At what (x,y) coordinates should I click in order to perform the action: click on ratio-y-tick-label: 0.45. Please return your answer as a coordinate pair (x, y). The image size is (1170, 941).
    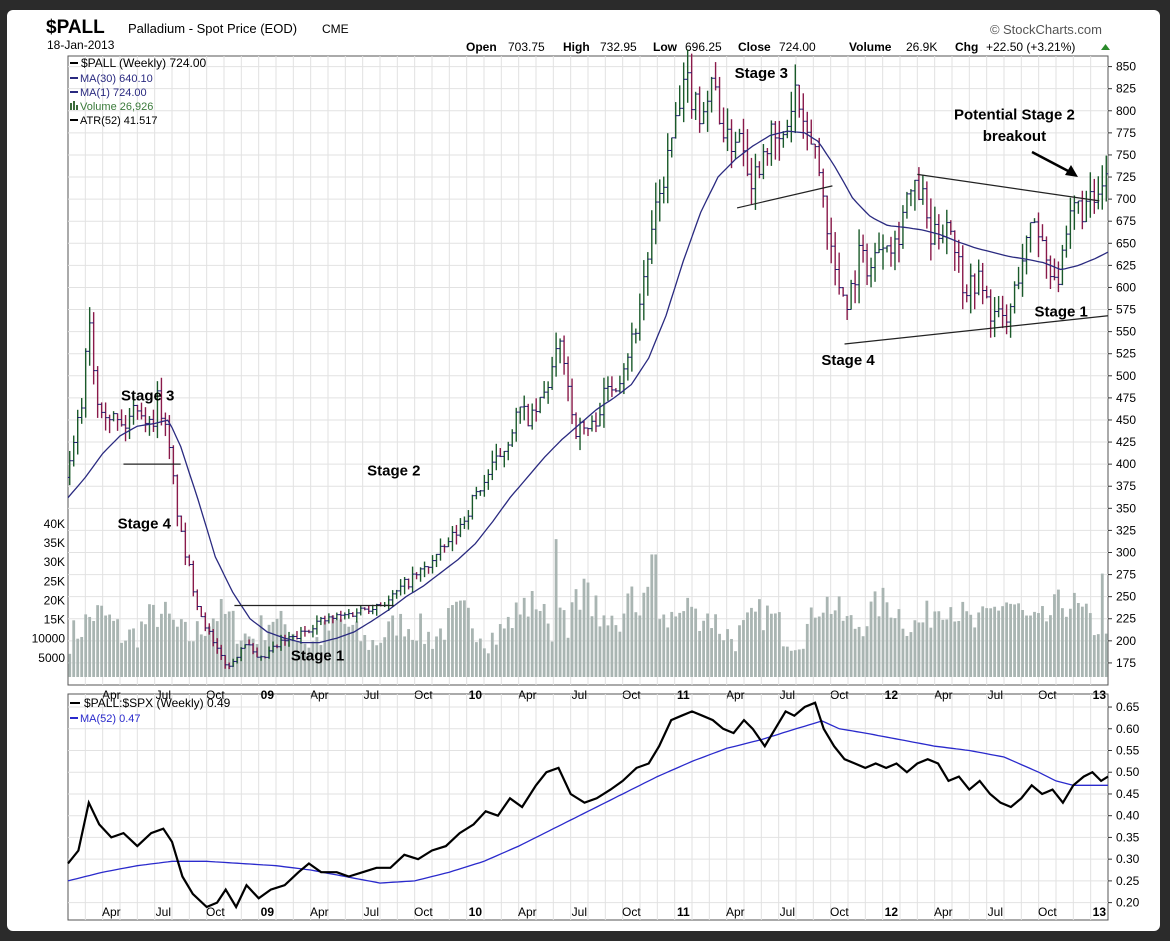
    Looking at the image, I should click on (1128, 794).